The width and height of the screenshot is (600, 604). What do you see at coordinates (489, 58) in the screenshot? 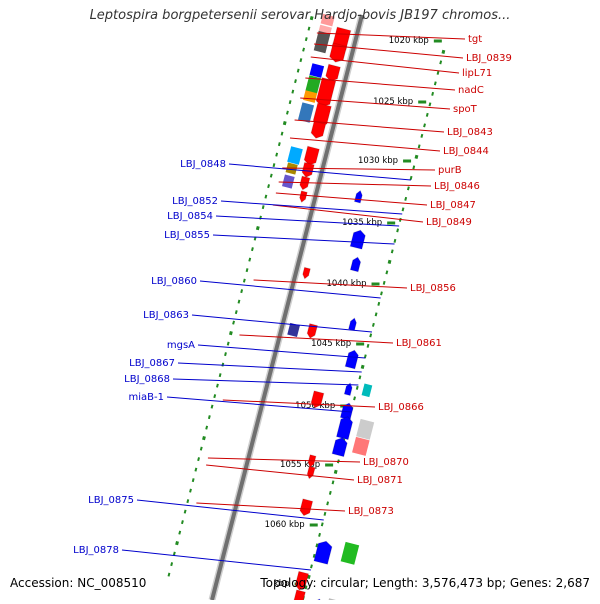
I see `gene-label-right: LBJ_0839` at bounding box center [489, 58].